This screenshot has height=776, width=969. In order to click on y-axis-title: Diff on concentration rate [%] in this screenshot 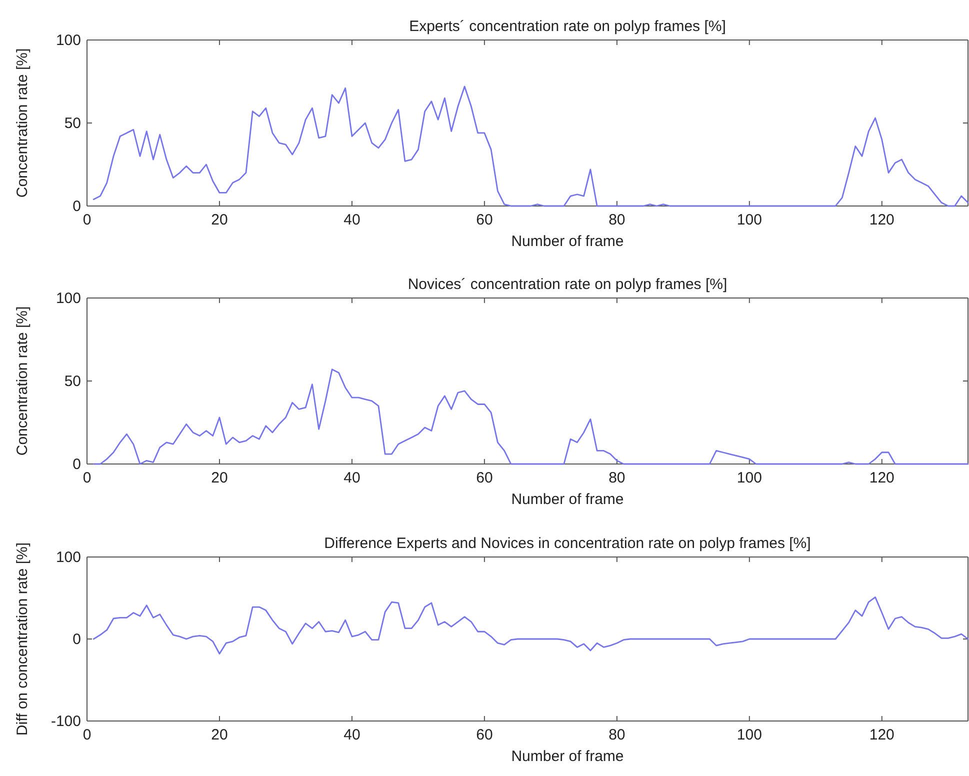, I will do `click(22, 639)`.